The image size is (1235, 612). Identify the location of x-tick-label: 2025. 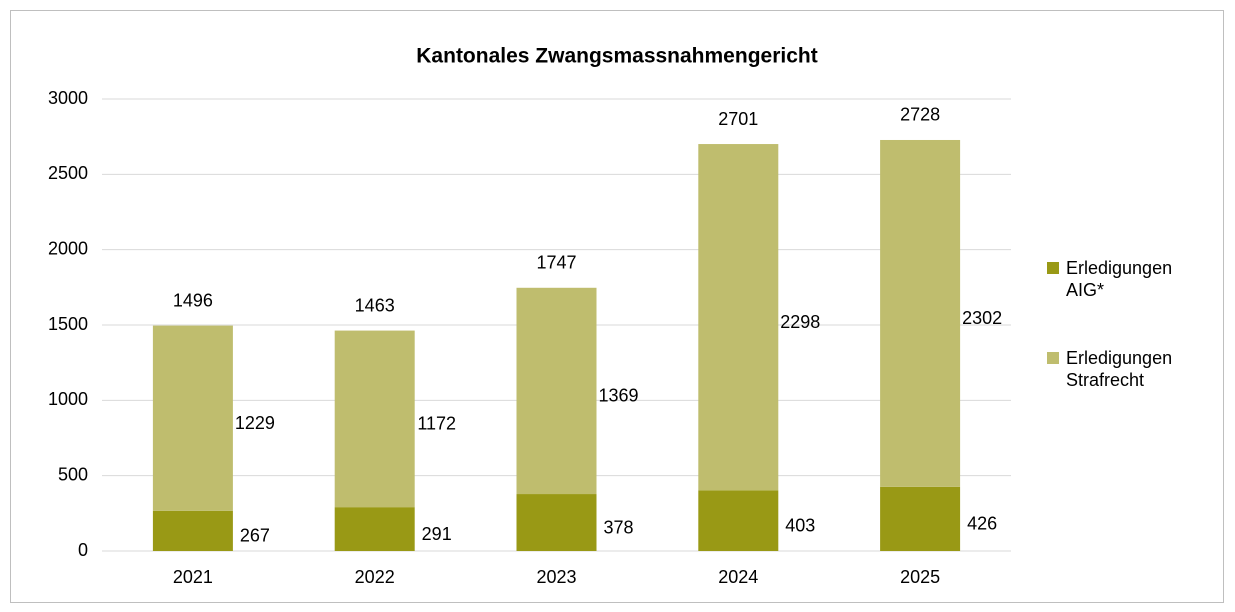
(920, 577).